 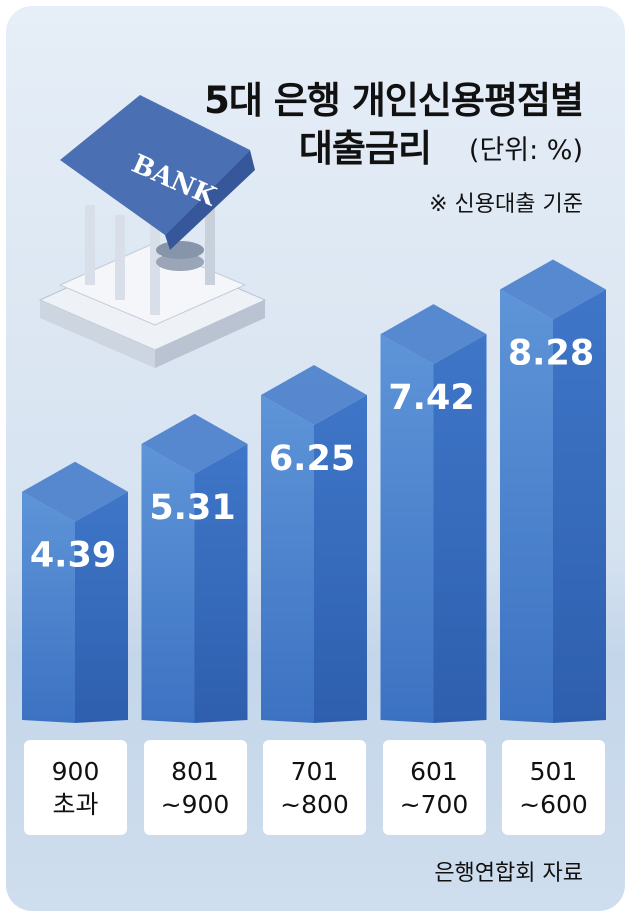 What do you see at coordinates (195, 787) in the screenshot?
I see `category-label: 801 ~900` at bounding box center [195, 787].